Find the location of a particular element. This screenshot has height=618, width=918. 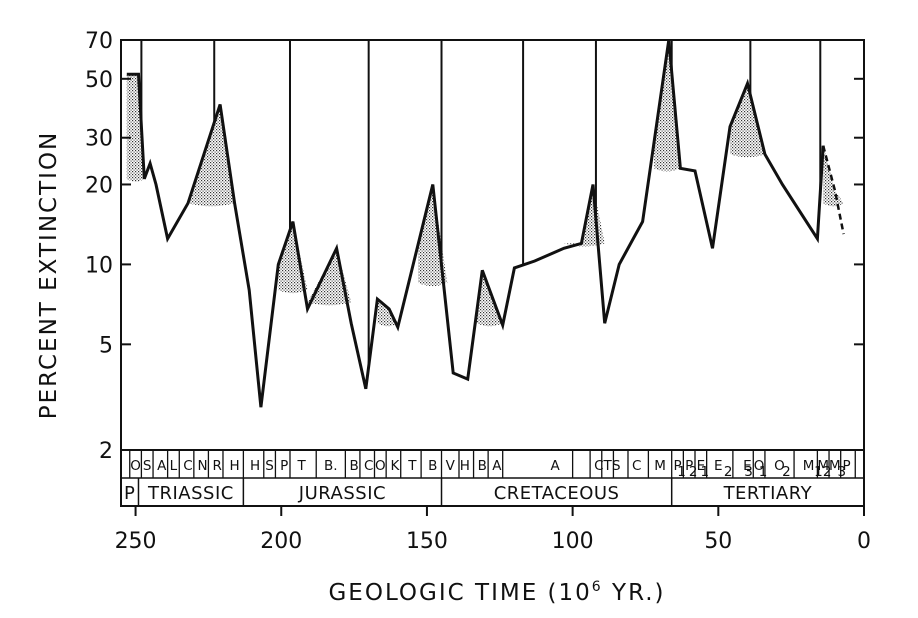

y-tick-label-30: 30 is located at coordinates (99, 139).